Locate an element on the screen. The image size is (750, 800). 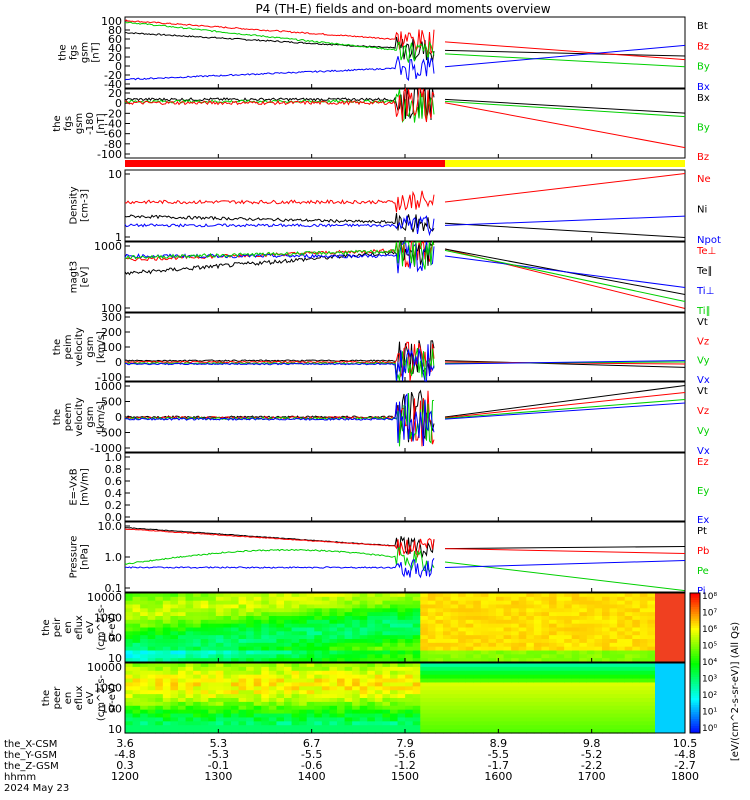
legend-label: By is located at coordinates (703, 67).